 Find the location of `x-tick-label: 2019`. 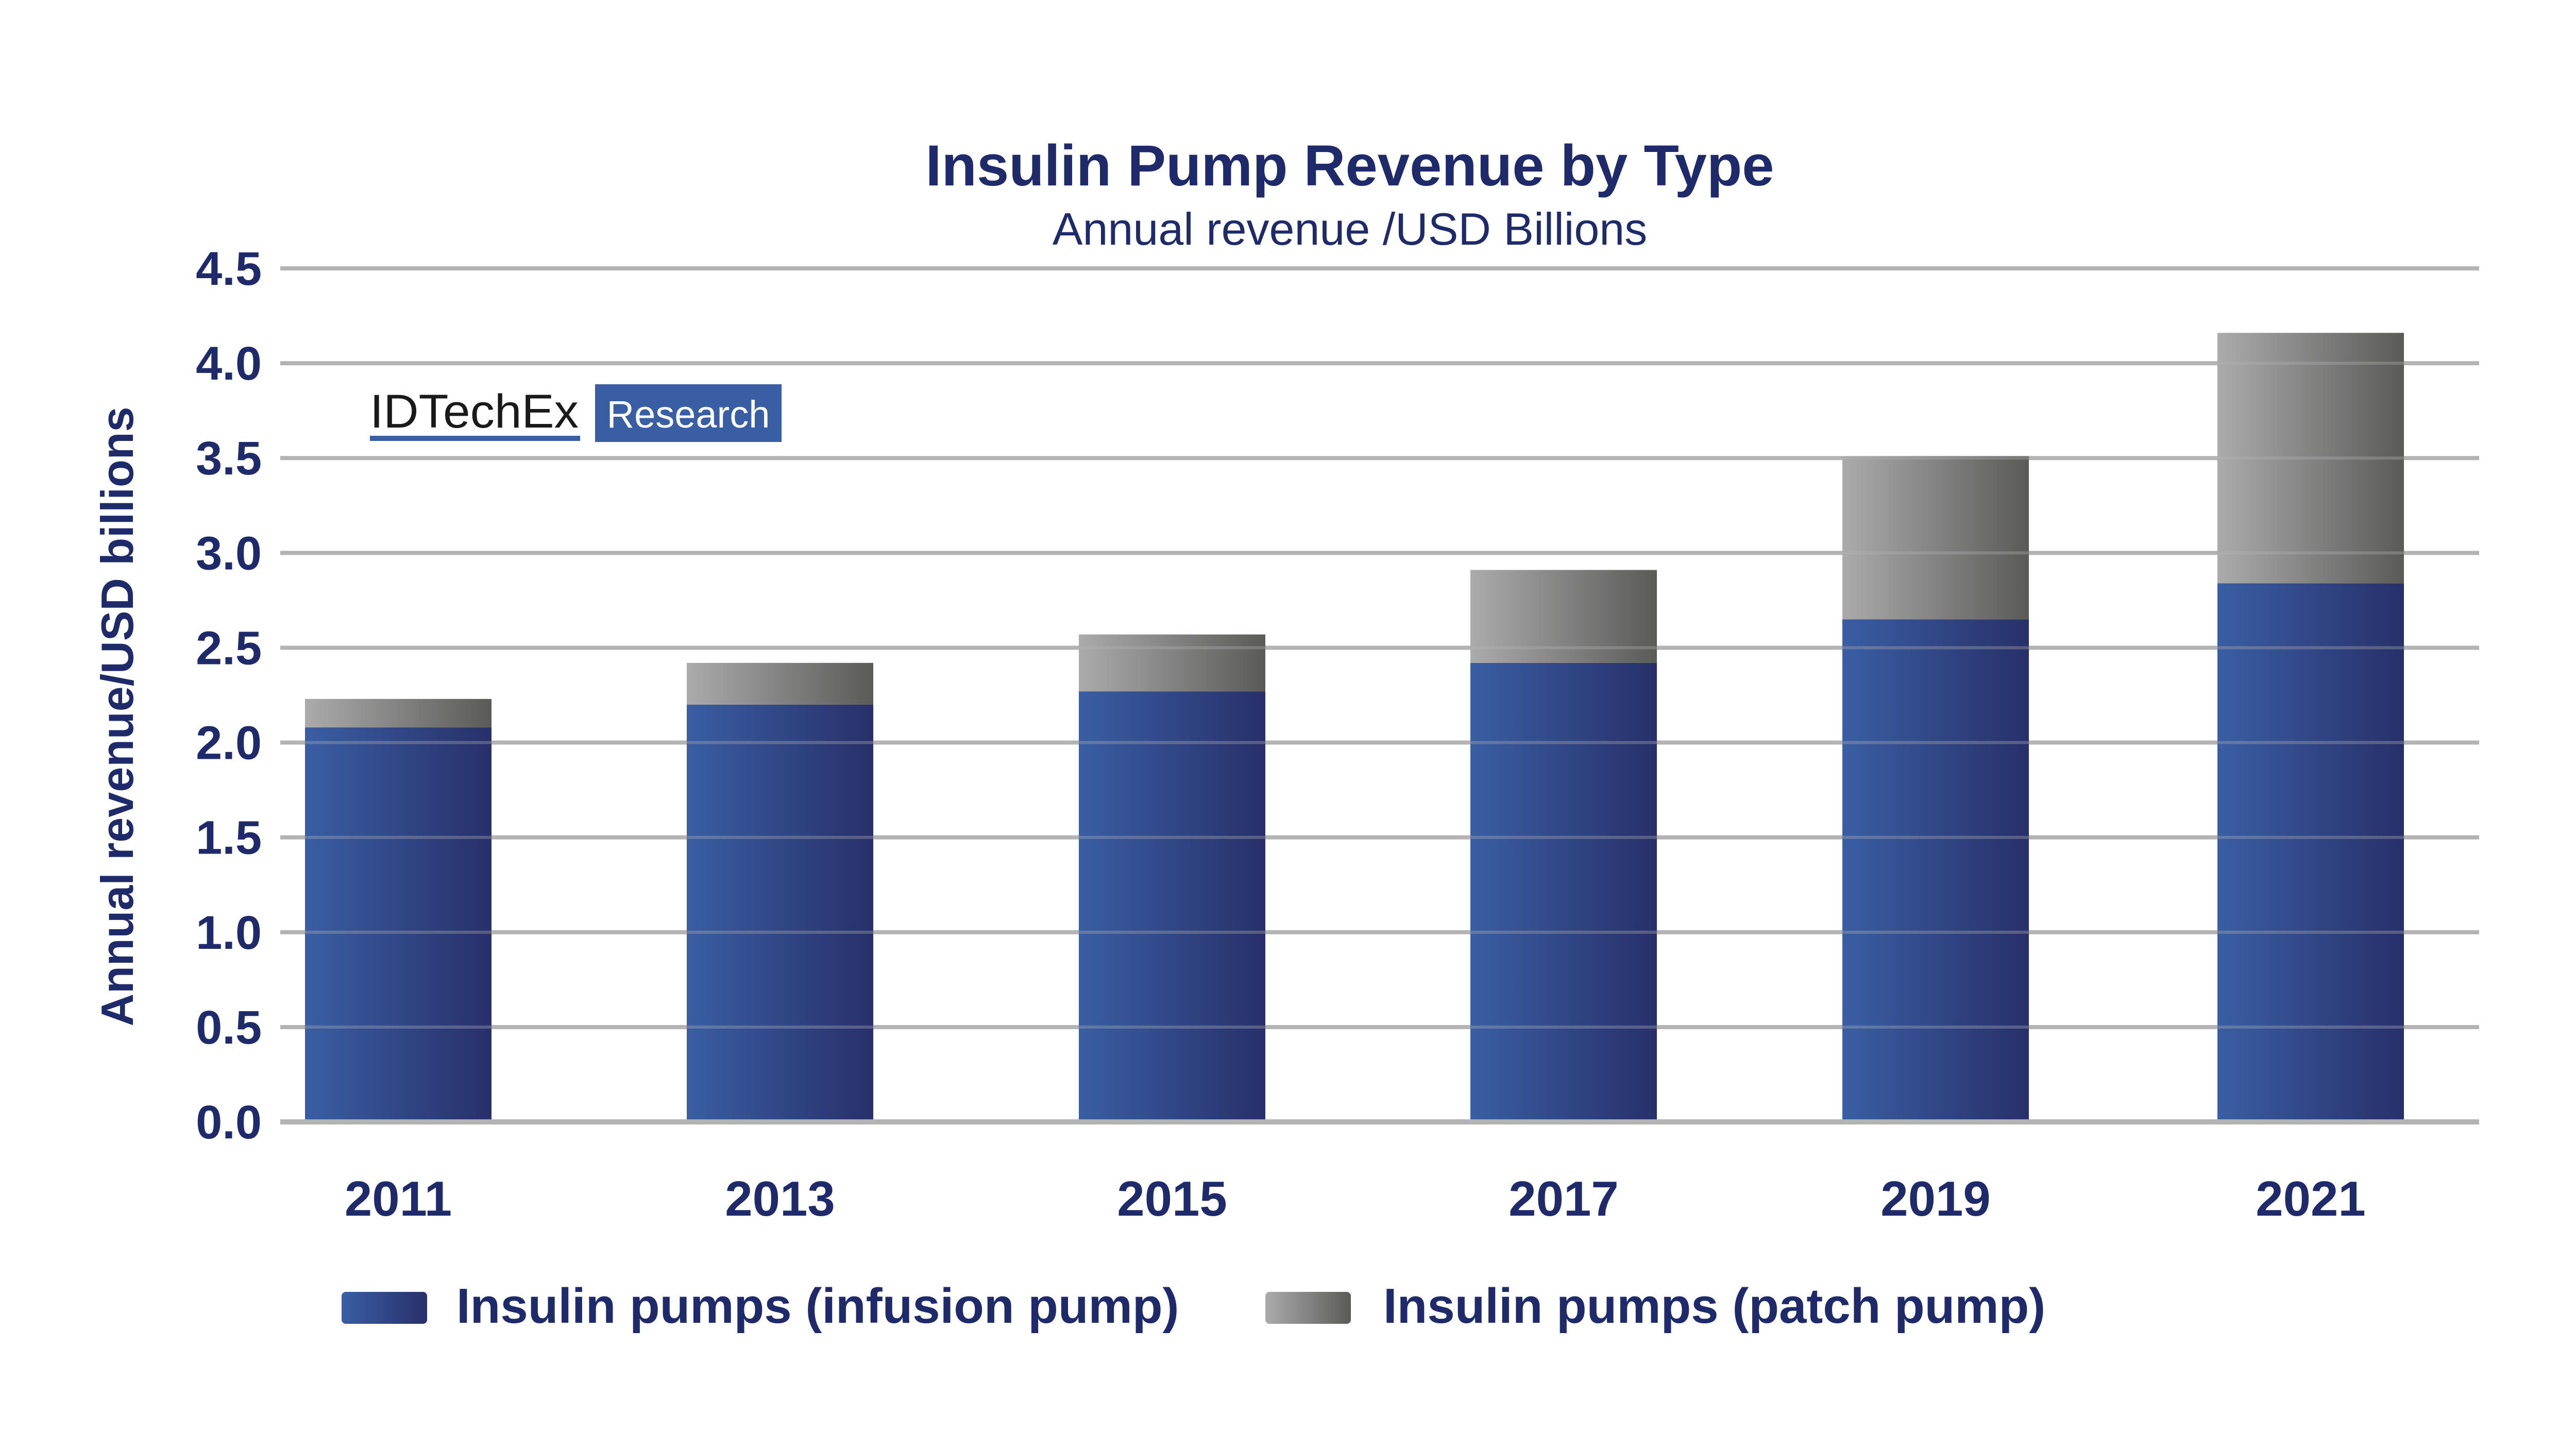

x-tick-label: 2019 is located at coordinates (1935, 1199).